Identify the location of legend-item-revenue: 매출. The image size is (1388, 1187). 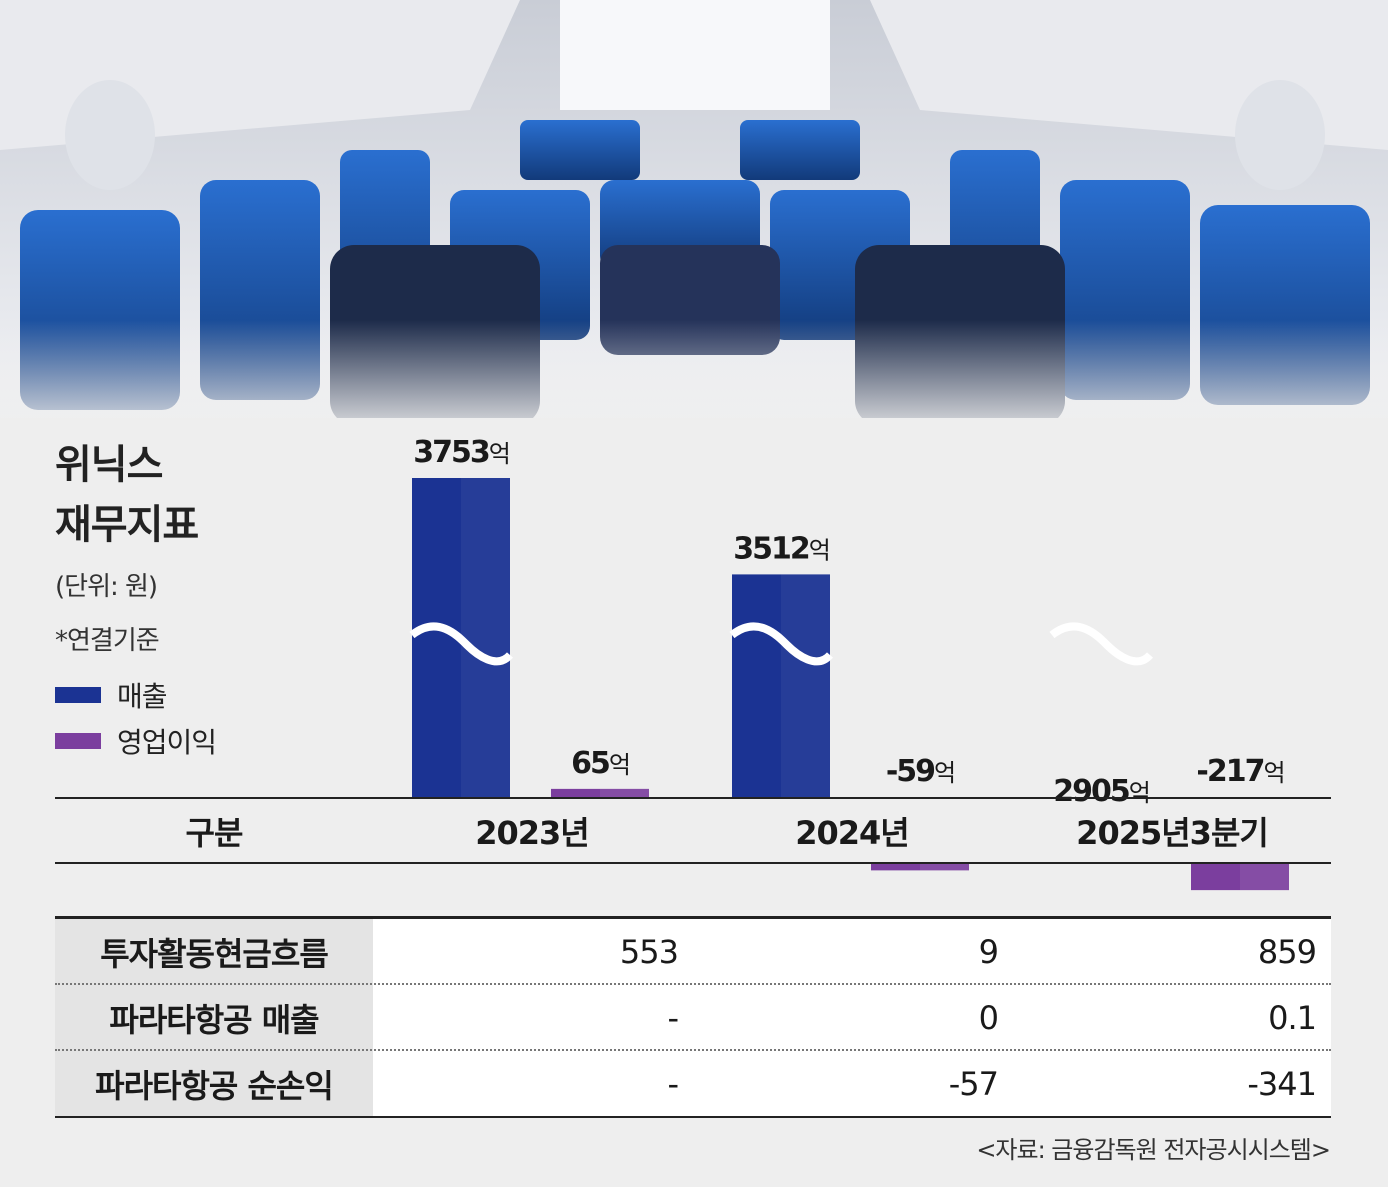
(111, 695).